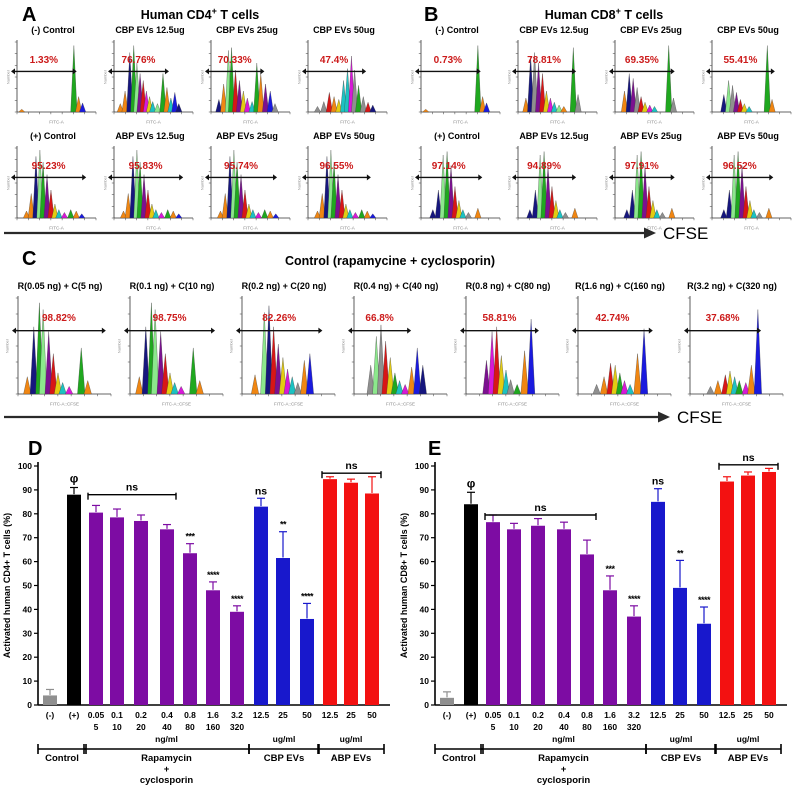 This screenshot has width=795, height=786. Describe the element at coordinates (449, 166) in the screenshot. I see `gate-percentage: 97.14%` at that location.